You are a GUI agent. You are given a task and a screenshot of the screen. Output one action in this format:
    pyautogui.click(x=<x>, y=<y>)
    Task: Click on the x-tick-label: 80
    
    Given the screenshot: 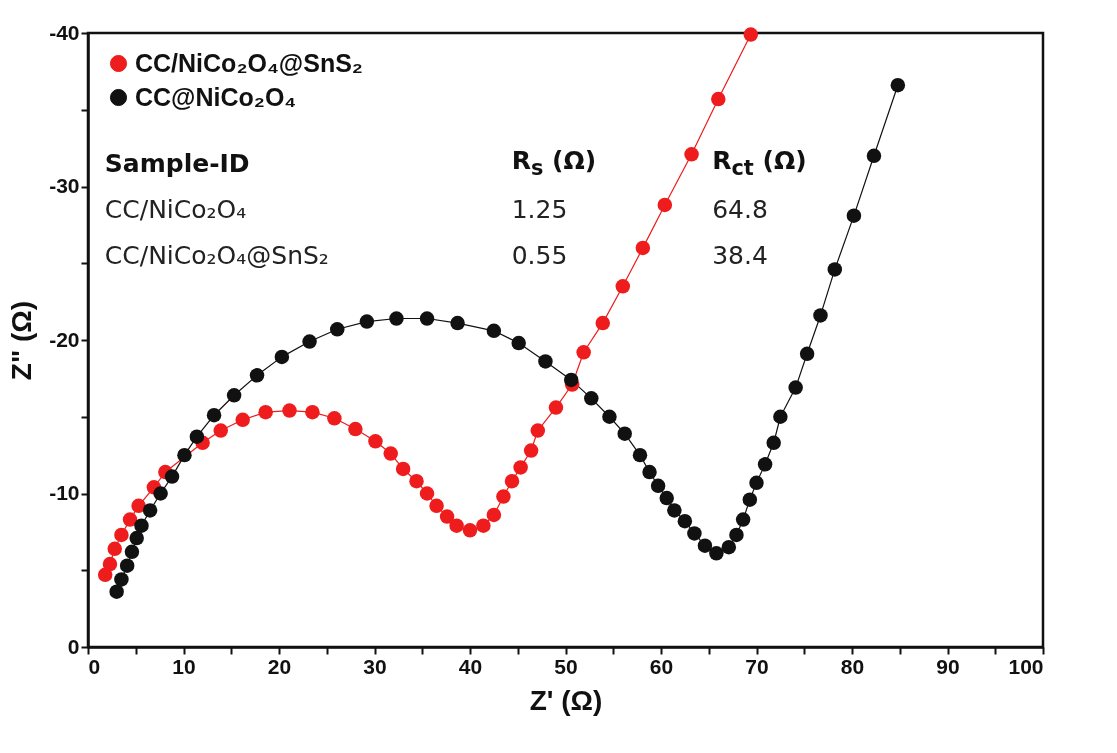 What is the action you would take?
    pyautogui.click(x=852, y=666)
    